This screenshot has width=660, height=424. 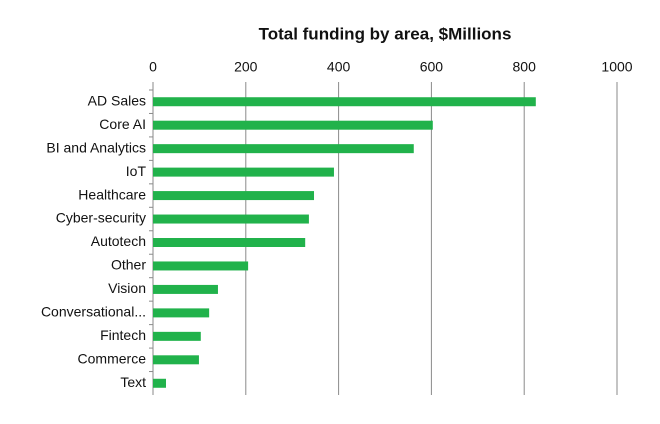 What do you see at coordinates (96, 147) in the screenshot?
I see `y-tick-label: BI and Analytics` at bounding box center [96, 147].